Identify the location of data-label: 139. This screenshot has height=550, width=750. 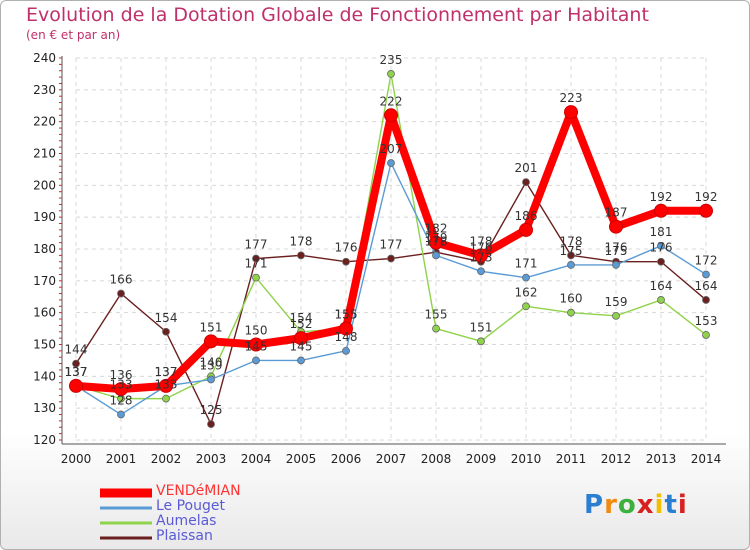
(211, 366).